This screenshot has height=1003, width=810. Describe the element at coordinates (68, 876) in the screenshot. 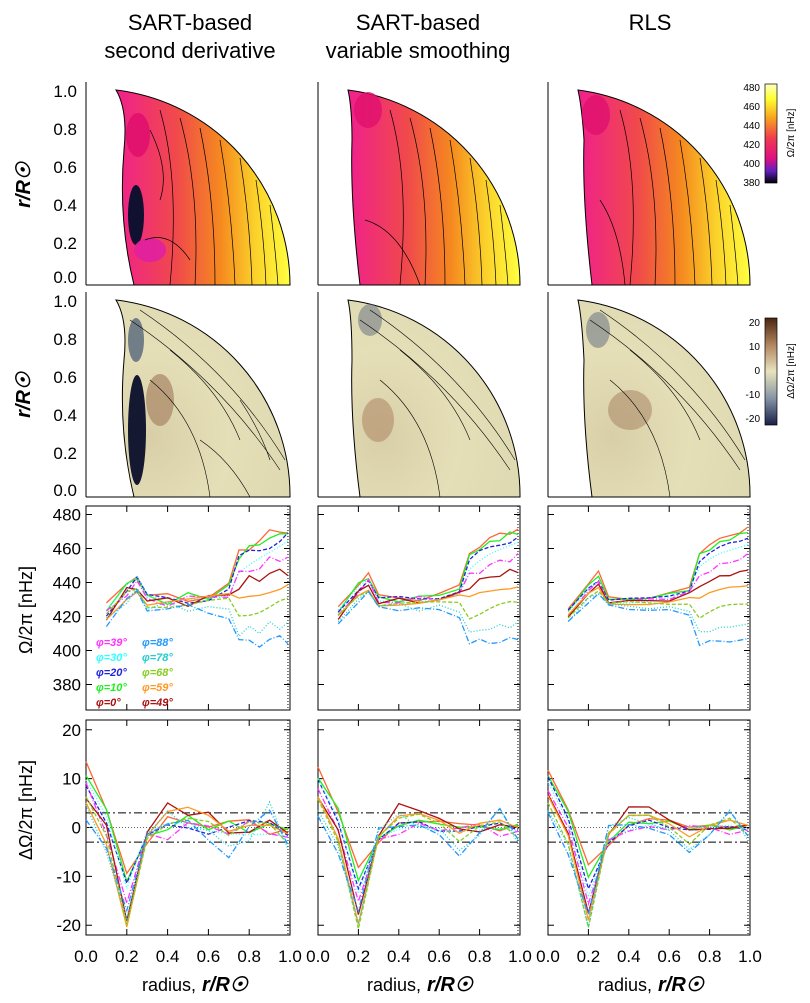

I see `y-tick-label: -10` at that location.